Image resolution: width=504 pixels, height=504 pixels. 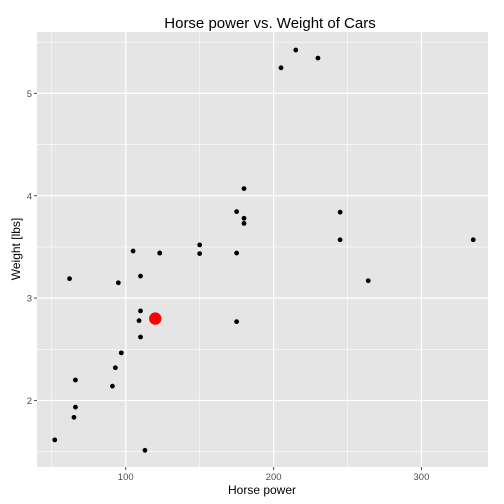 What do you see at coordinates (29, 299) in the screenshot?
I see `y-tick-label: 3` at bounding box center [29, 299].